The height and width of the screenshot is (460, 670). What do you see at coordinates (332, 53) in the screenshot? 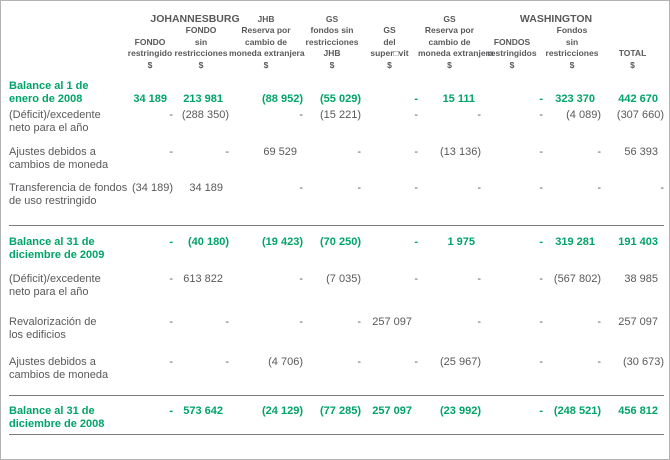
I see `column-header-line: JHB` at bounding box center [332, 53].